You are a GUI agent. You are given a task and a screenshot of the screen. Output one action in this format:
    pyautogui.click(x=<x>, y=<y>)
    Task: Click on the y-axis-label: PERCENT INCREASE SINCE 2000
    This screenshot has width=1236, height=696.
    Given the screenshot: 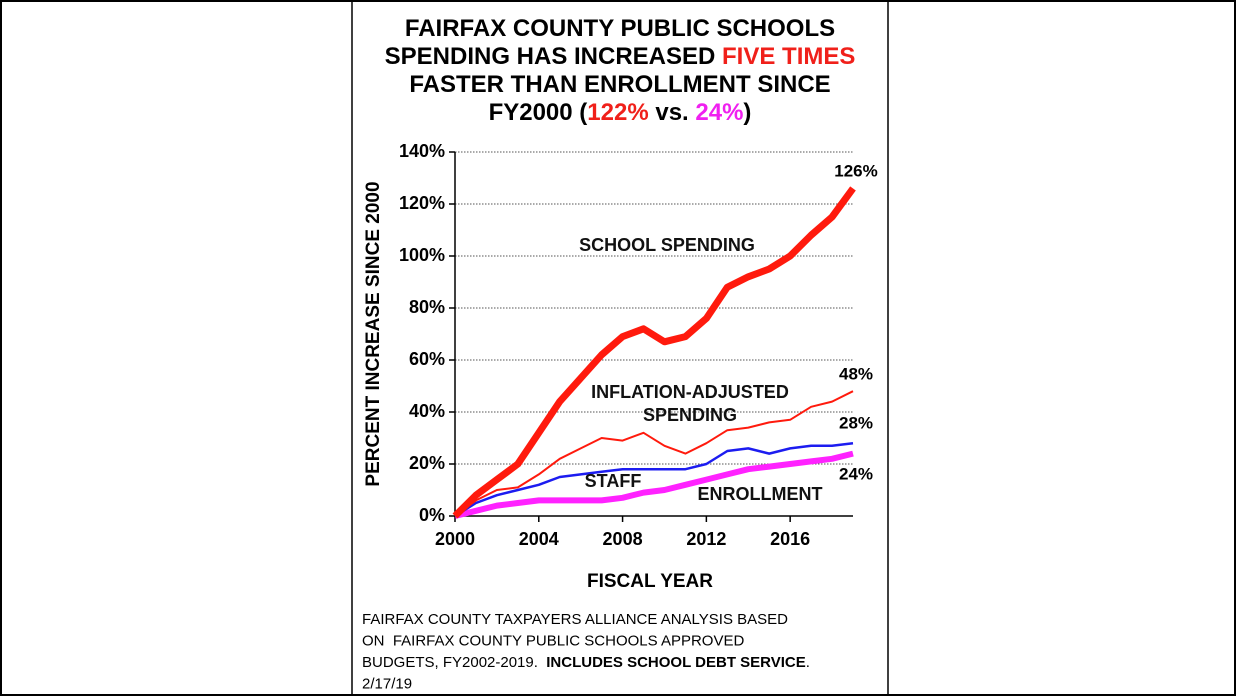 What is the action you would take?
    pyautogui.click(x=373, y=333)
    